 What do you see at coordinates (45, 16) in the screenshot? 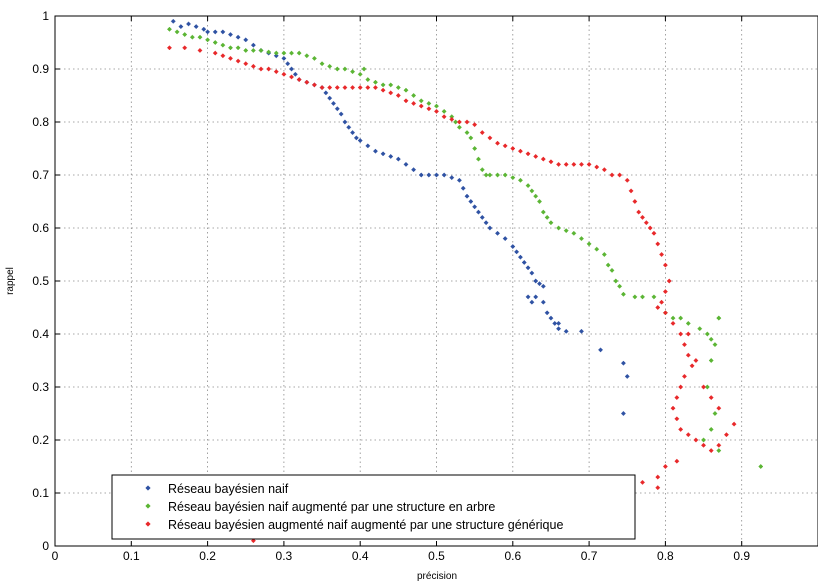
I see `y-tick-label: 1` at bounding box center [45, 16].